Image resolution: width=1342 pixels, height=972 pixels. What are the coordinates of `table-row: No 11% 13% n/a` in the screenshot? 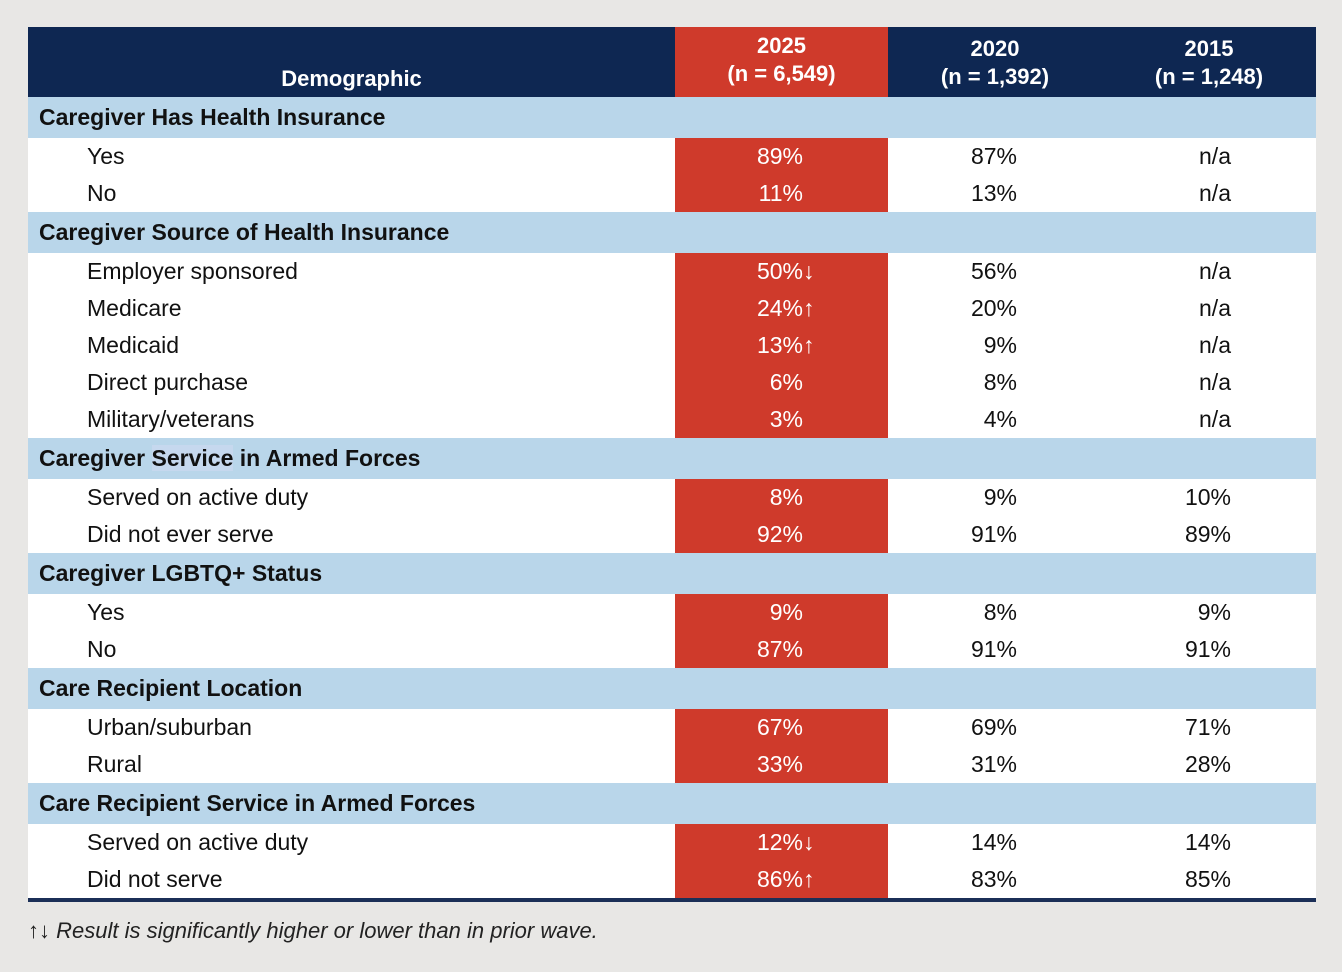 It's located at (672, 193).